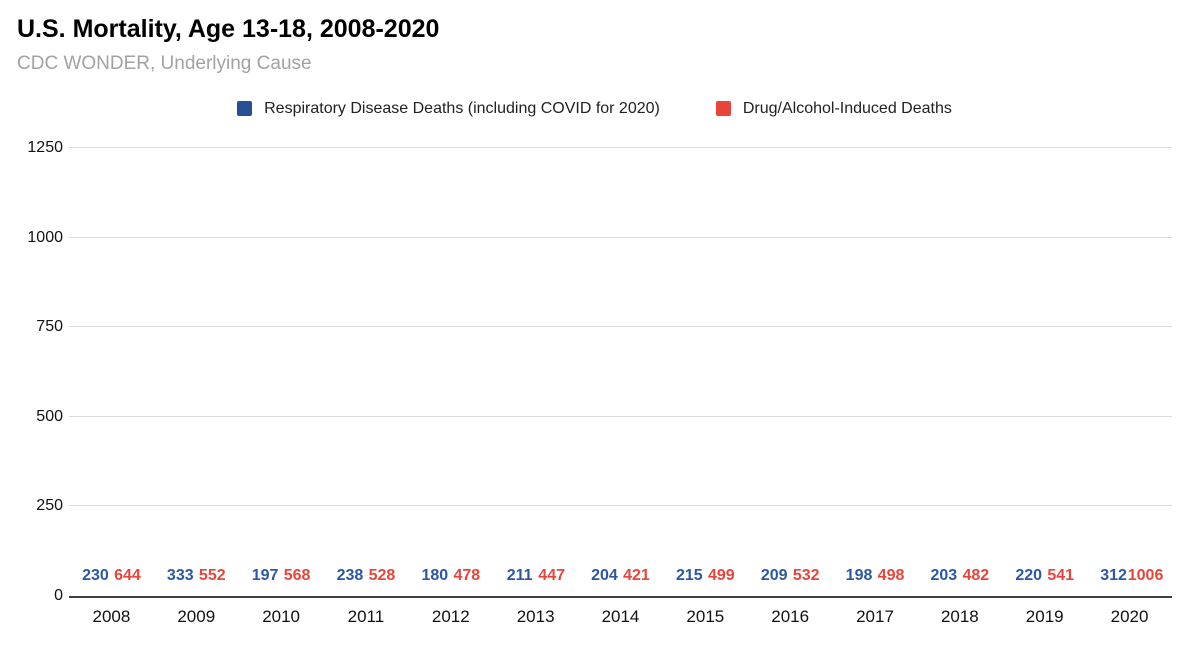 This screenshot has height=665, width=1200. Describe the element at coordinates (111, 616) in the screenshot. I see `x-tick-label: 2008` at that location.